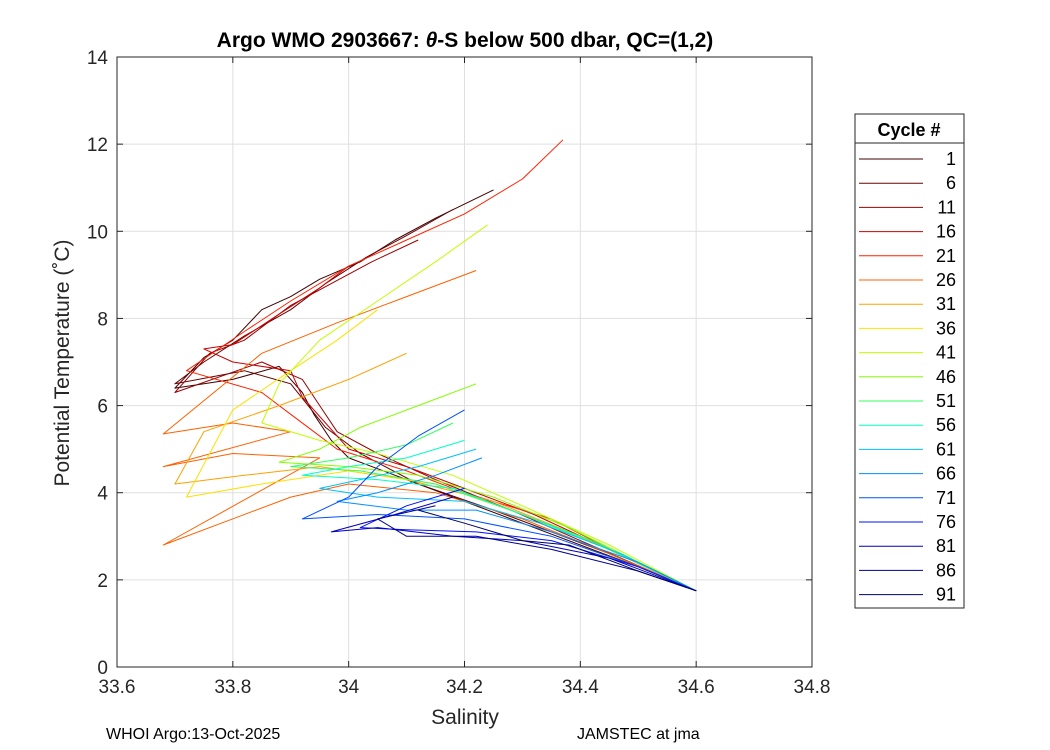 The image size is (1050, 750). What do you see at coordinates (946, 401) in the screenshot?
I see `legend-label-51: 51` at bounding box center [946, 401].